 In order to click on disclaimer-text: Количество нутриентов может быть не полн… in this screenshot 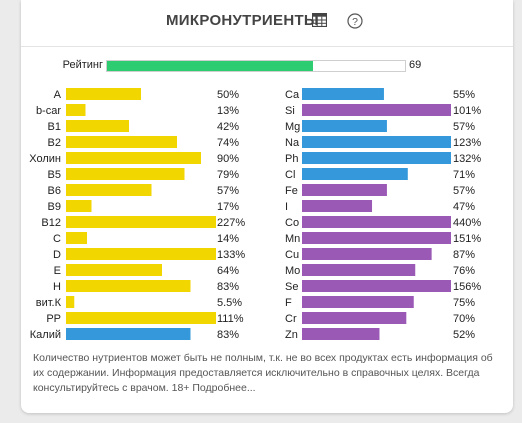, I will do `click(263, 373)`.